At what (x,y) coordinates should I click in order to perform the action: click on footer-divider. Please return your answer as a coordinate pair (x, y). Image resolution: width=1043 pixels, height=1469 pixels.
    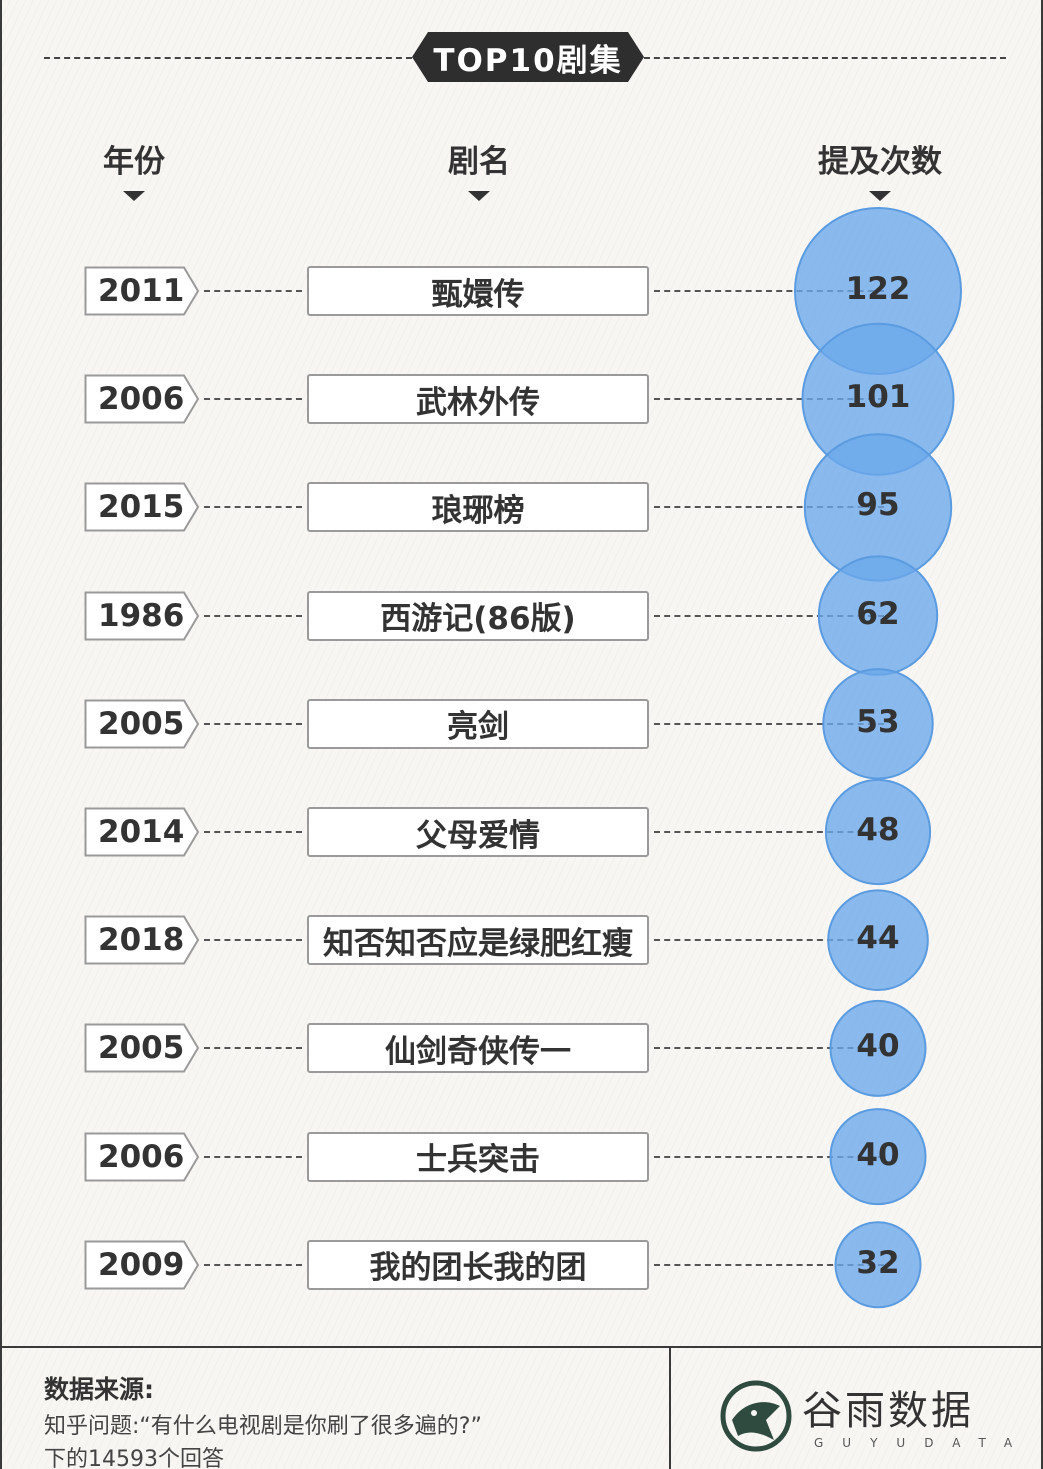
    Looking at the image, I should click on (670, 1408).